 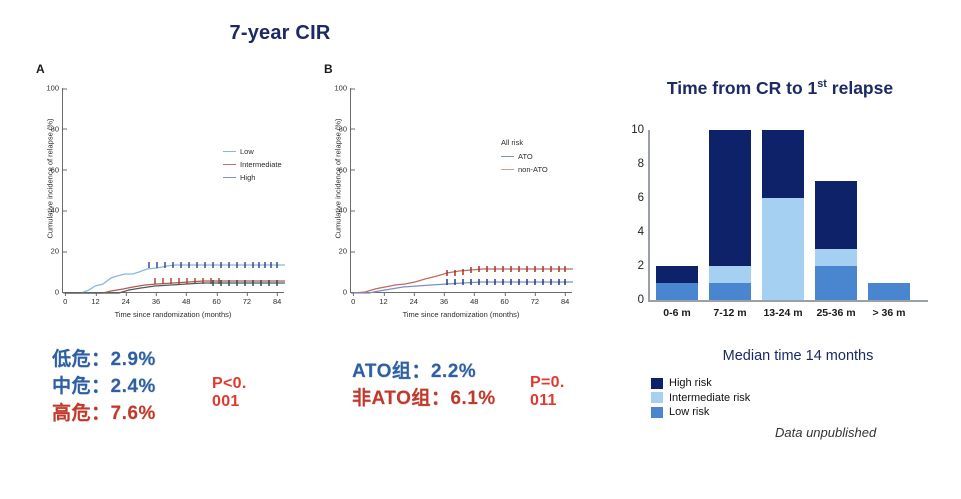 What do you see at coordinates (347, 251) in the screenshot?
I see `panel-b-ytick: 20` at bounding box center [347, 251].